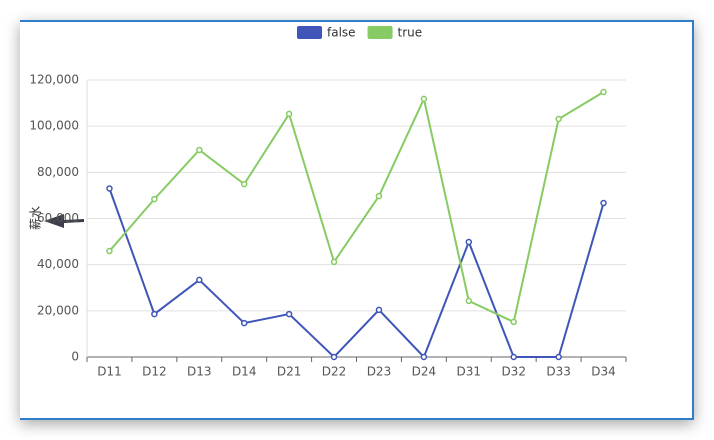 The image size is (714, 440). Describe the element at coordinates (603, 372) in the screenshot. I see `x-tick-label: D34` at that location.